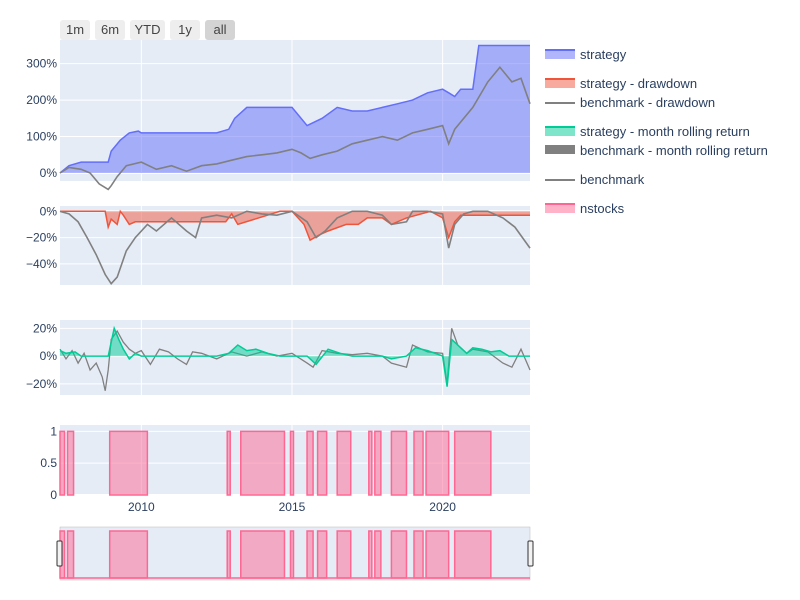  I want to click on y-tick-label: 300%, so click(41, 64).